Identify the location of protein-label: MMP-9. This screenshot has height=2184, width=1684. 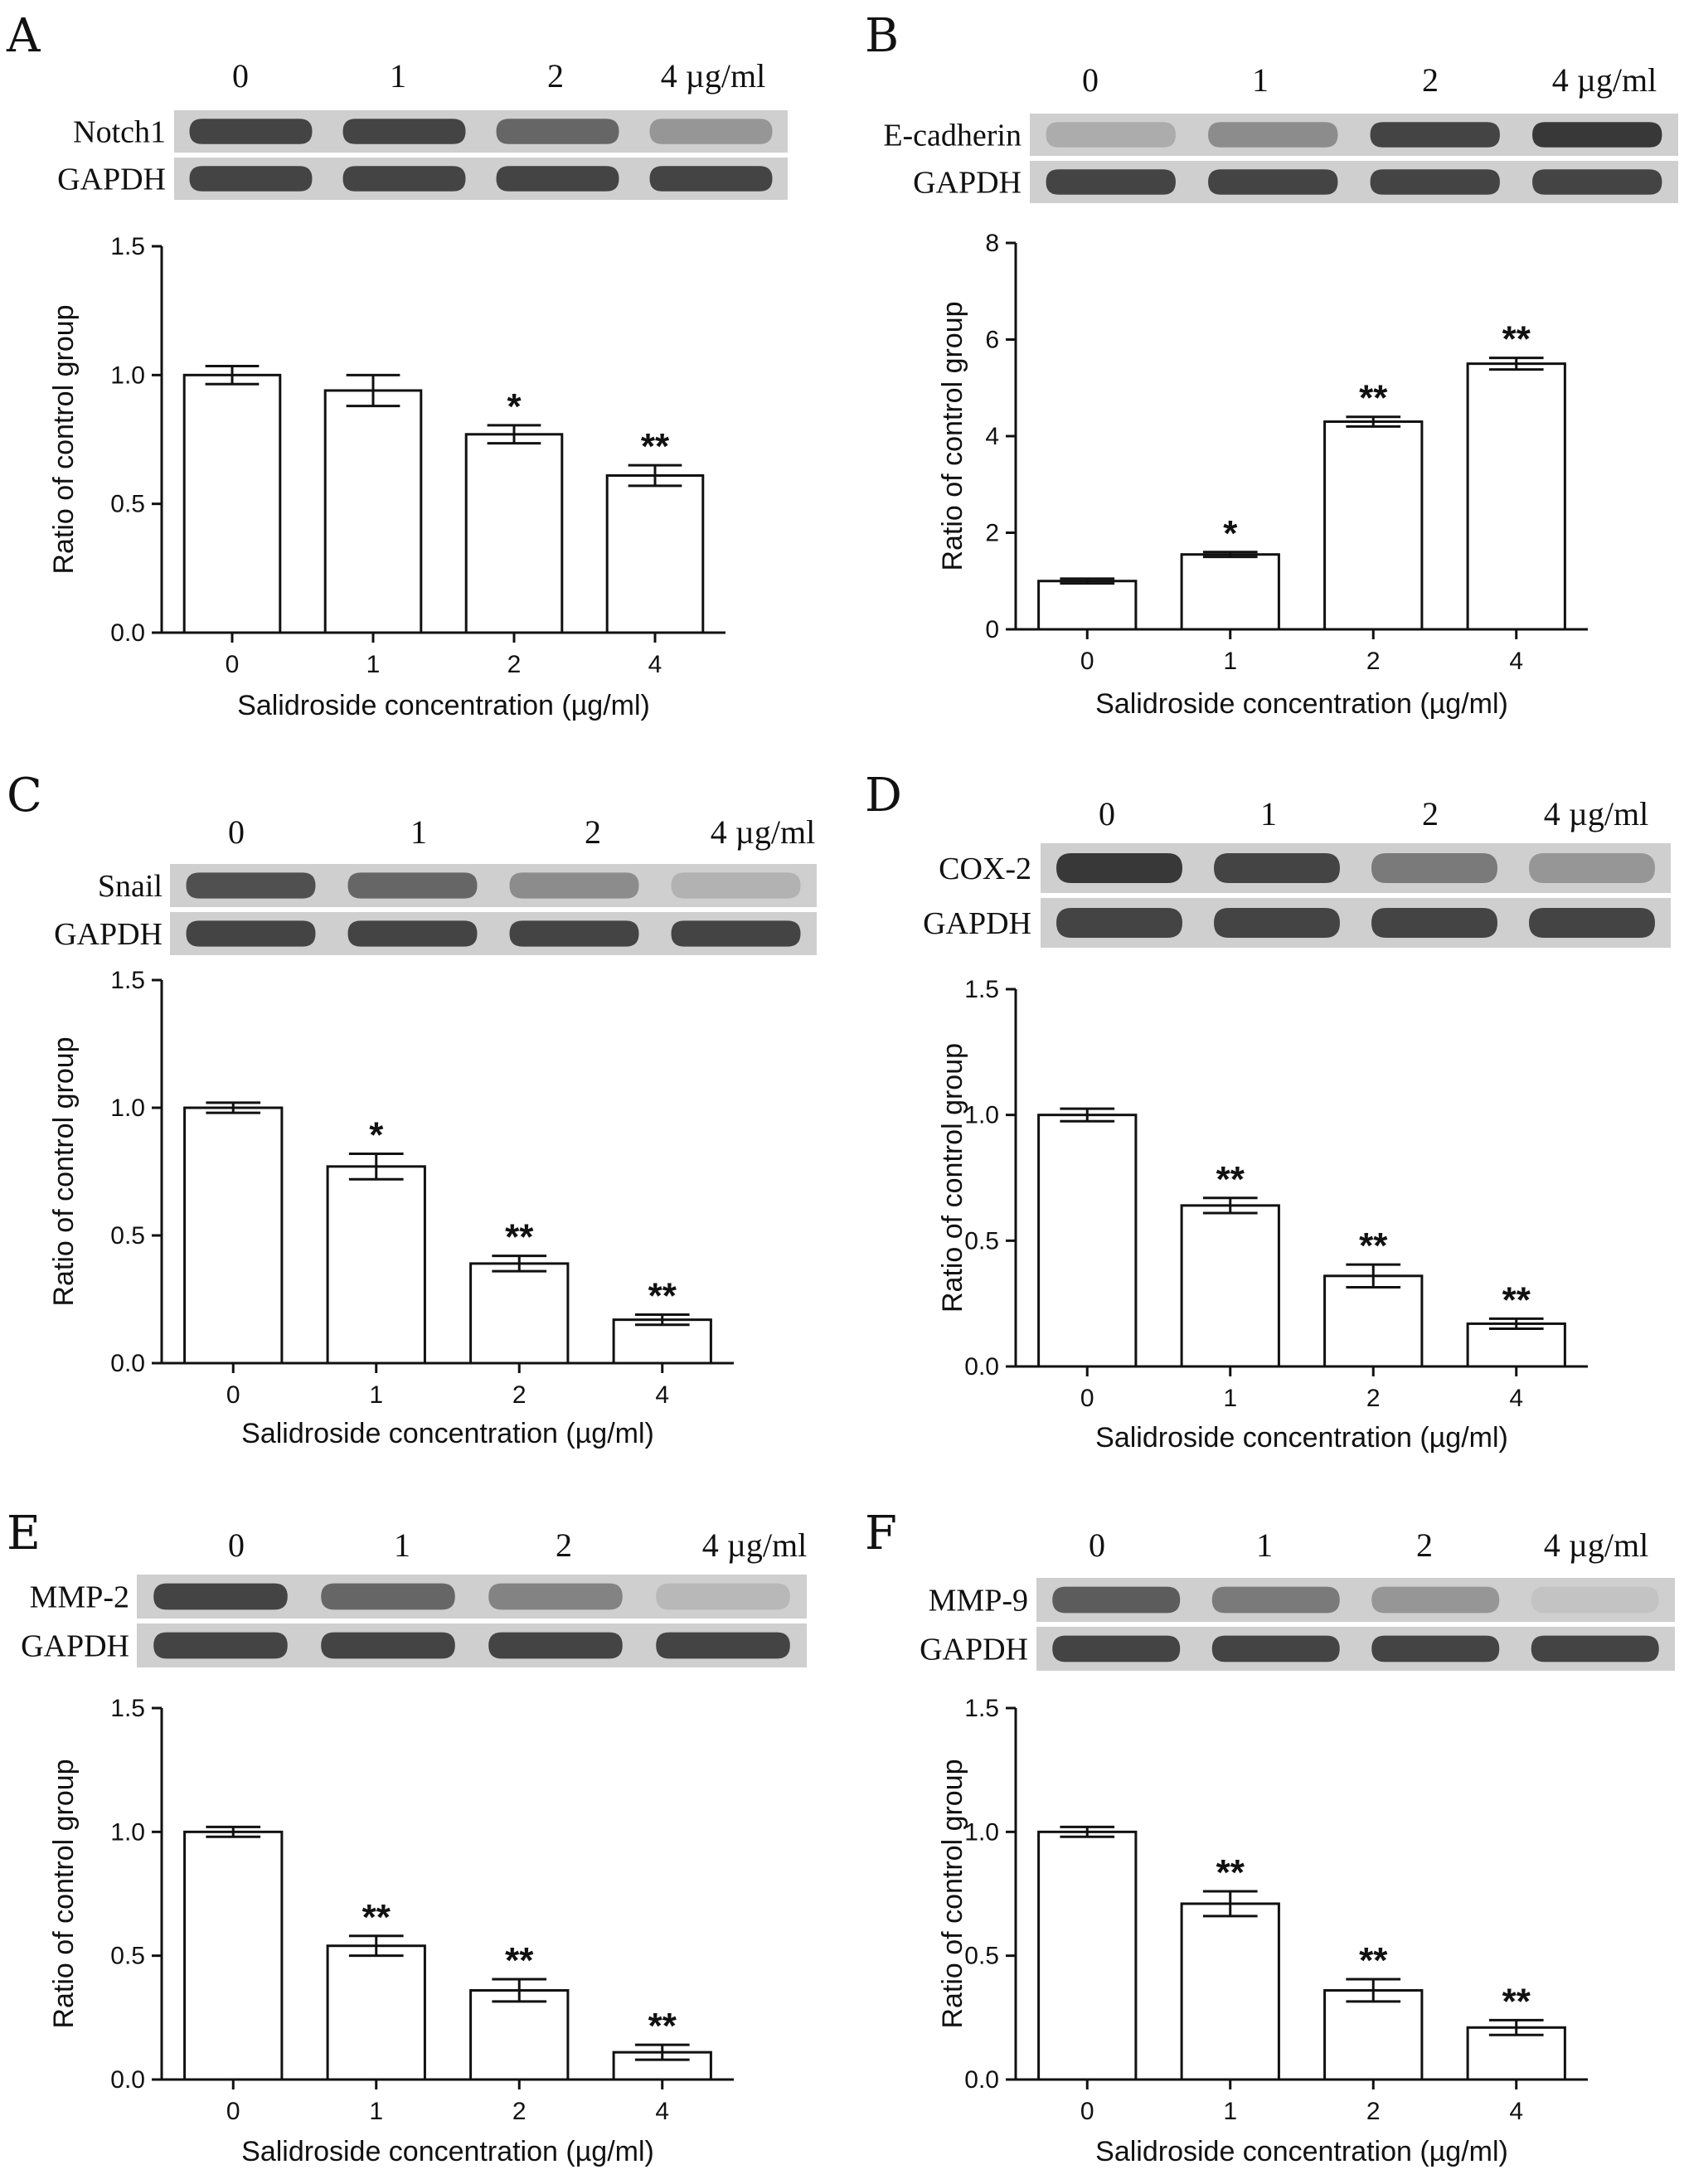
(978, 1601).